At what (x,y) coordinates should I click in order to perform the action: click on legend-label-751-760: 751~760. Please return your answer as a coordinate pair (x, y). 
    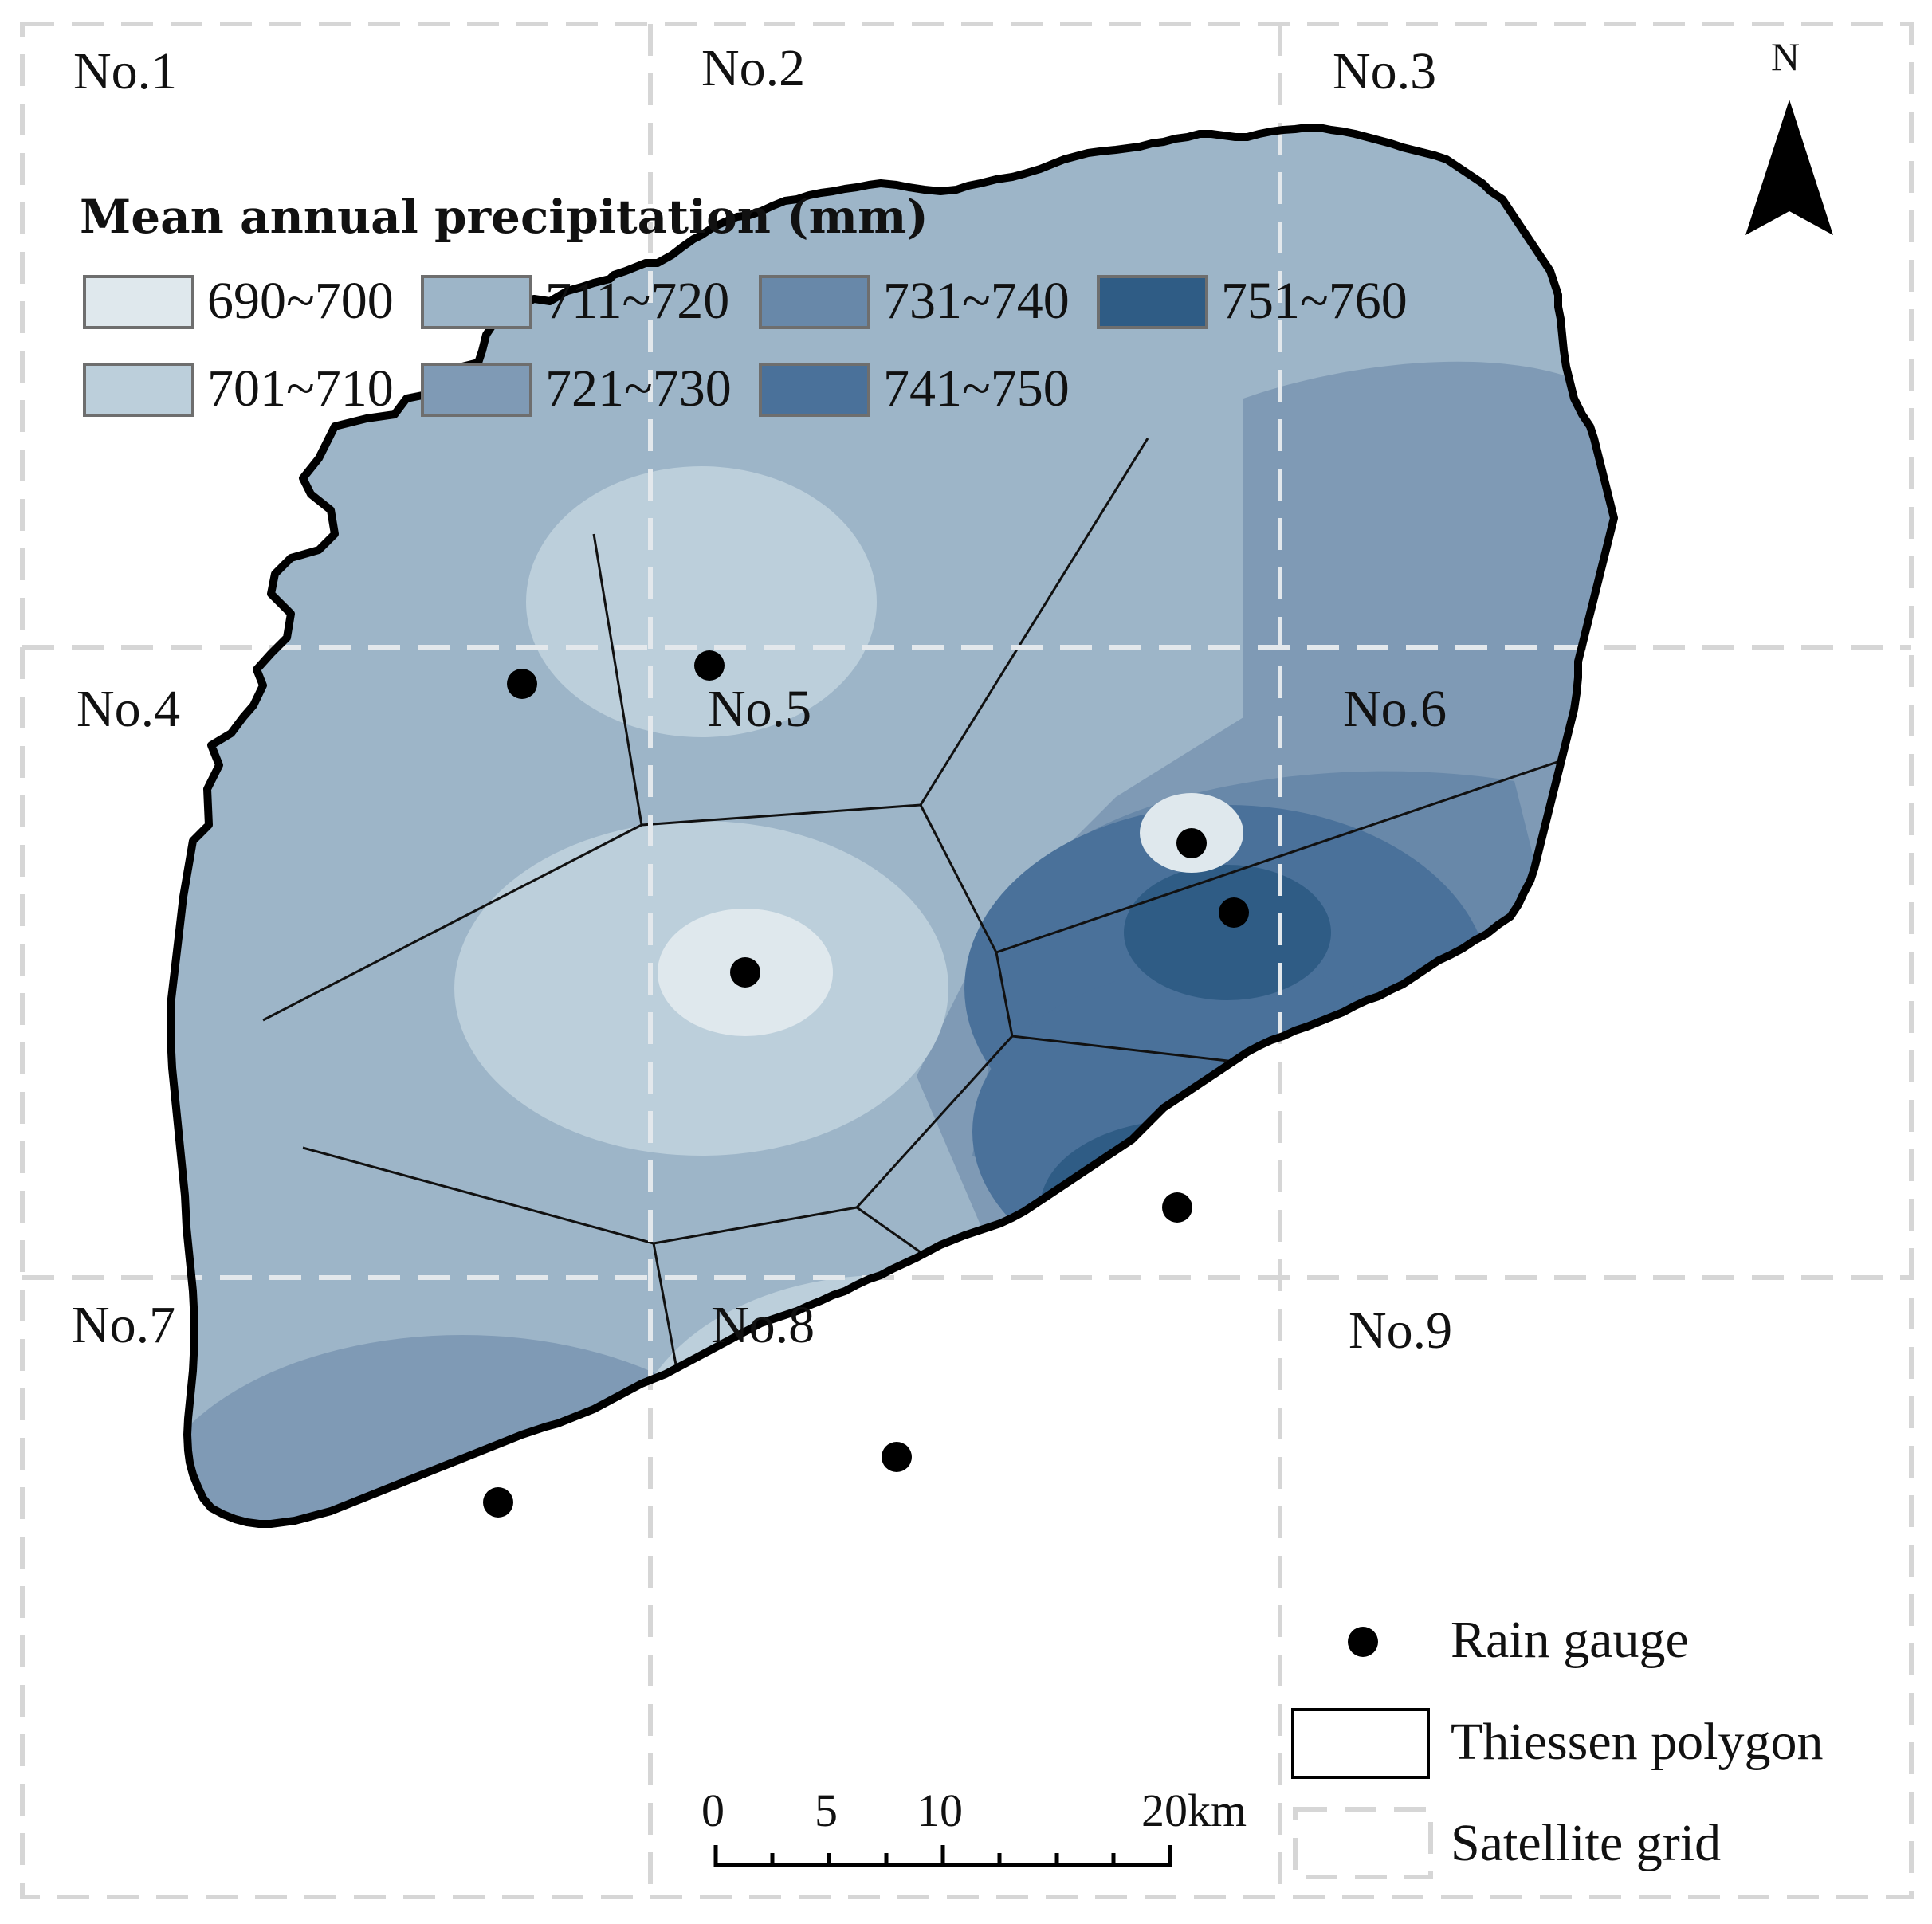
    Looking at the image, I should click on (1314, 301).